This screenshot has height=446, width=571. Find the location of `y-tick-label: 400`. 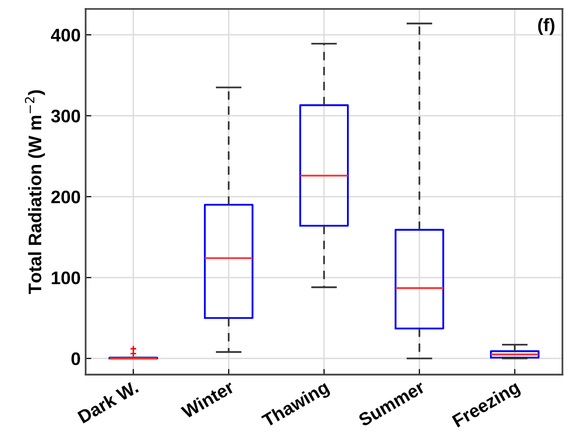

y-tick-label: 400 is located at coordinates (65, 35).